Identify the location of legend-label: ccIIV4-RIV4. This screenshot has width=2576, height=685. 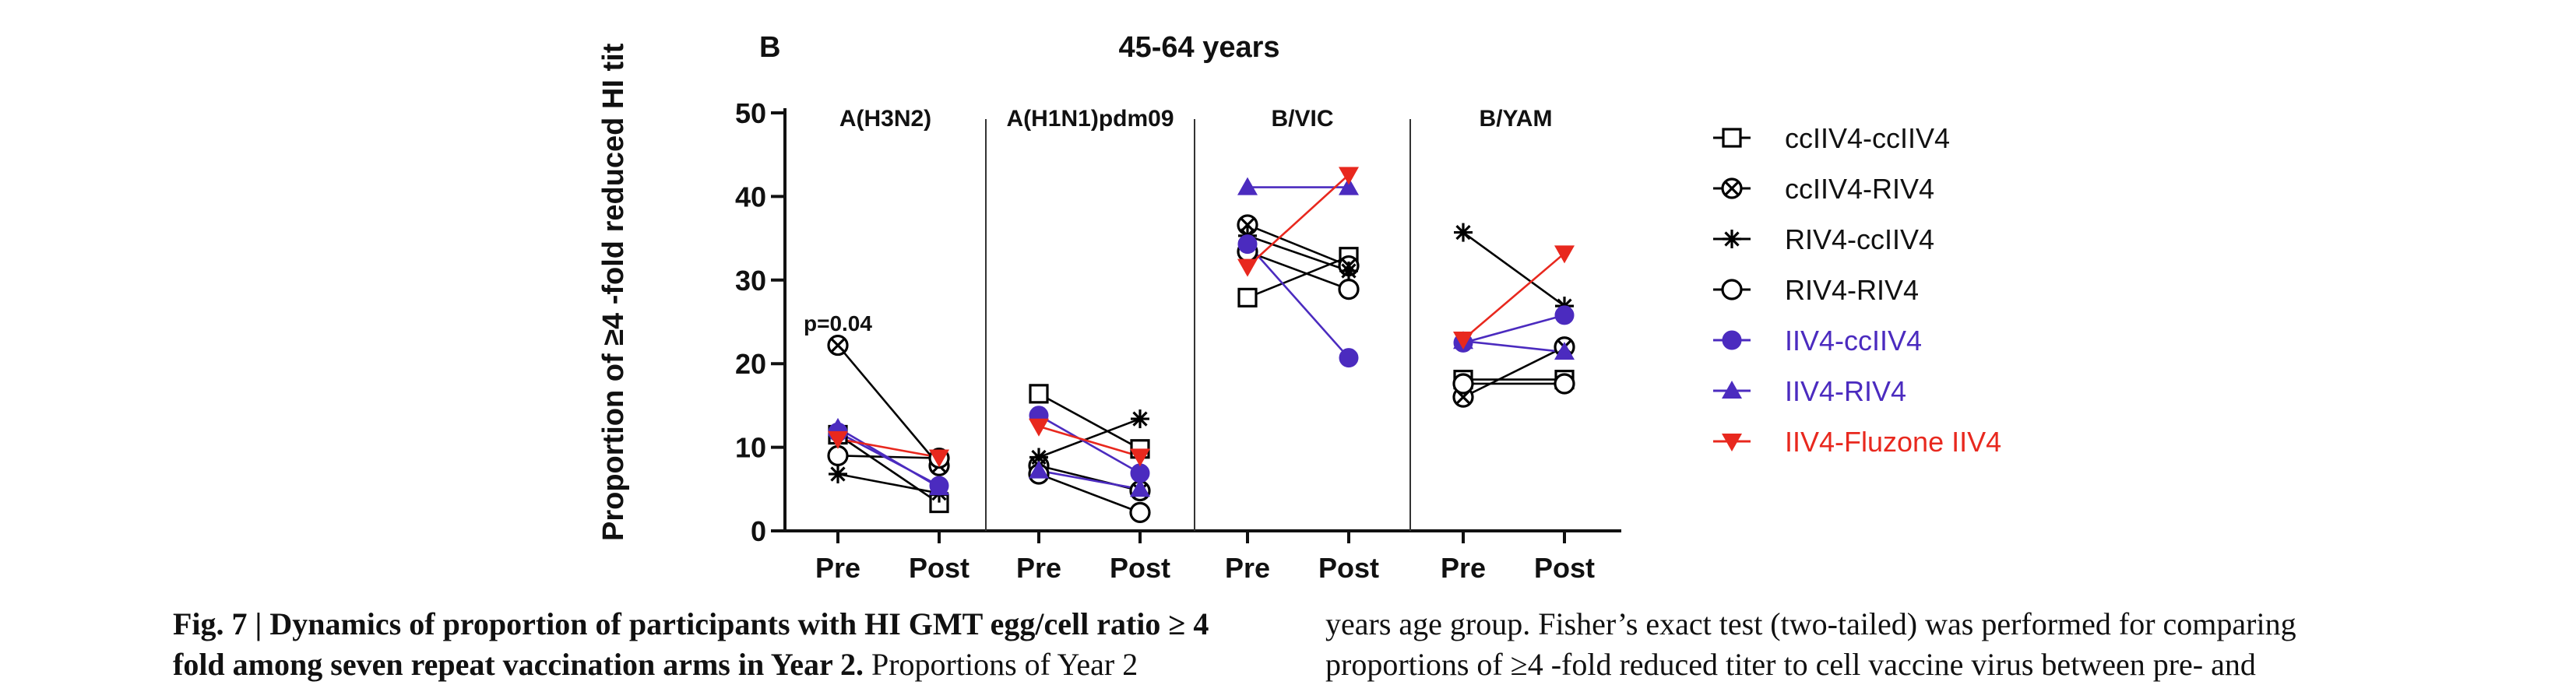
(1859, 189).